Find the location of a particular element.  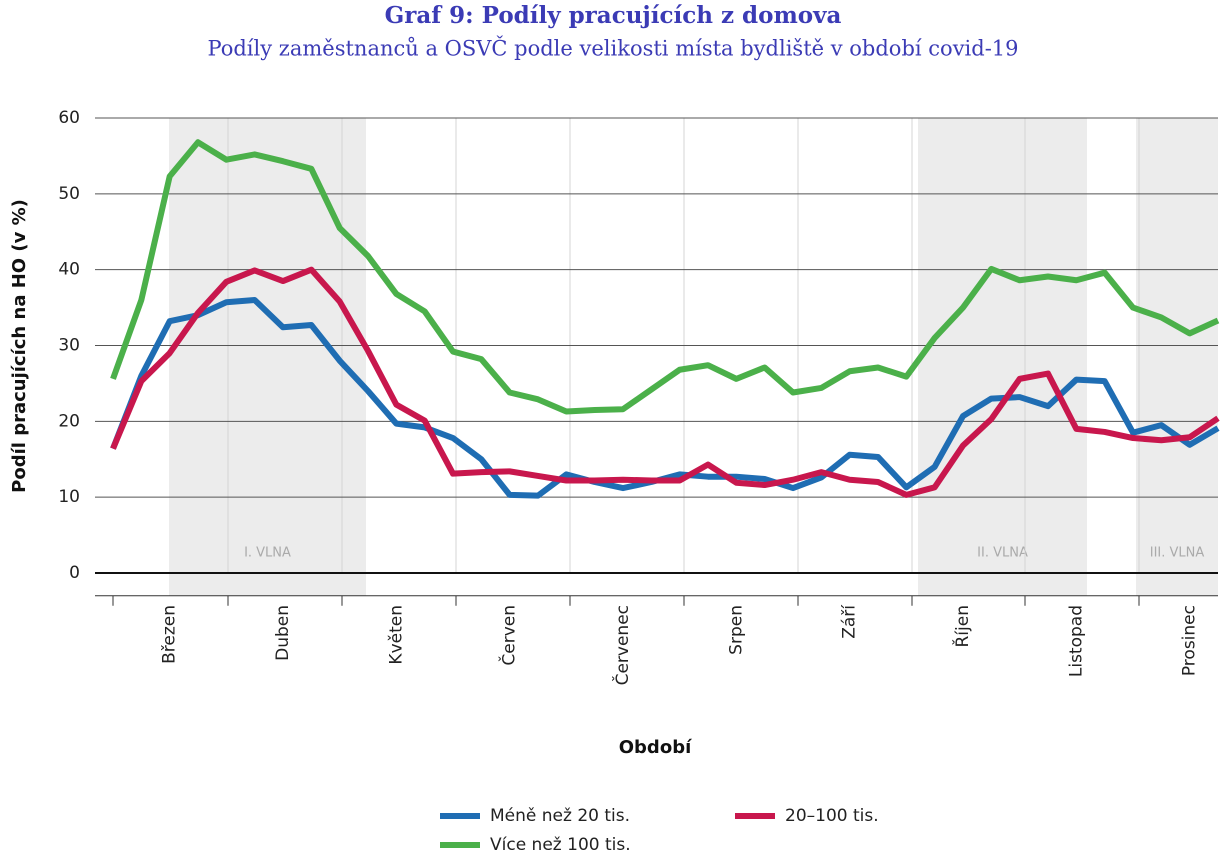

y-tick-label: 20 is located at coordinates (69, 421).